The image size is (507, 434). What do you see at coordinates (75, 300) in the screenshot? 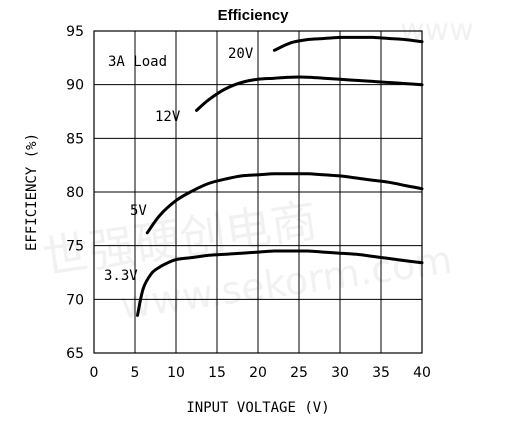
I see `y-tick-label: 70` at bounding box center [75, 300].